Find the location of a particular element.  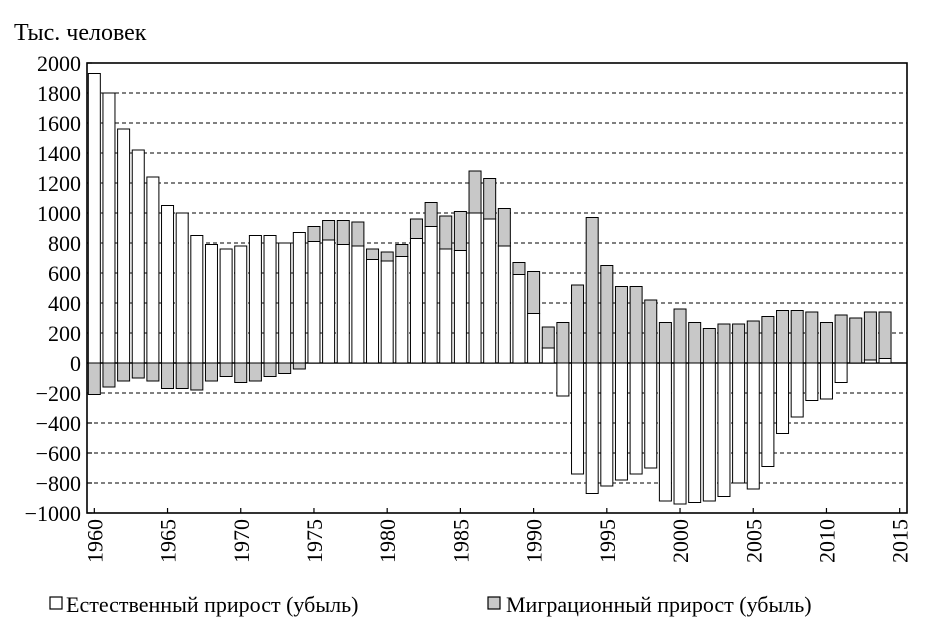

bar-group-2001 is located at coordinates (695, 412).